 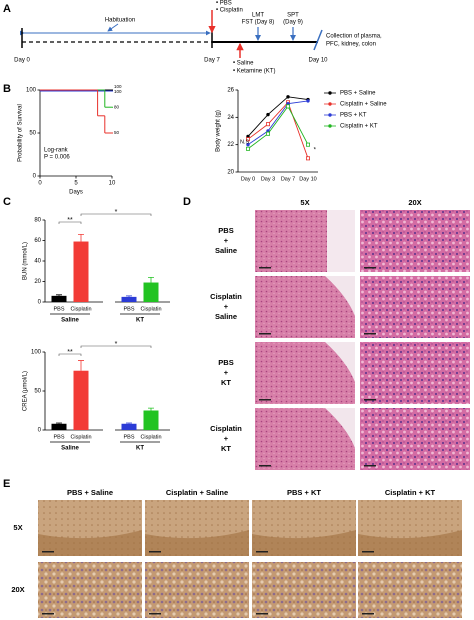 What do you see at coordinates (76, 193) in the screenshot?
I see `x-axis-label: Days` at bounding box center [76, 193].